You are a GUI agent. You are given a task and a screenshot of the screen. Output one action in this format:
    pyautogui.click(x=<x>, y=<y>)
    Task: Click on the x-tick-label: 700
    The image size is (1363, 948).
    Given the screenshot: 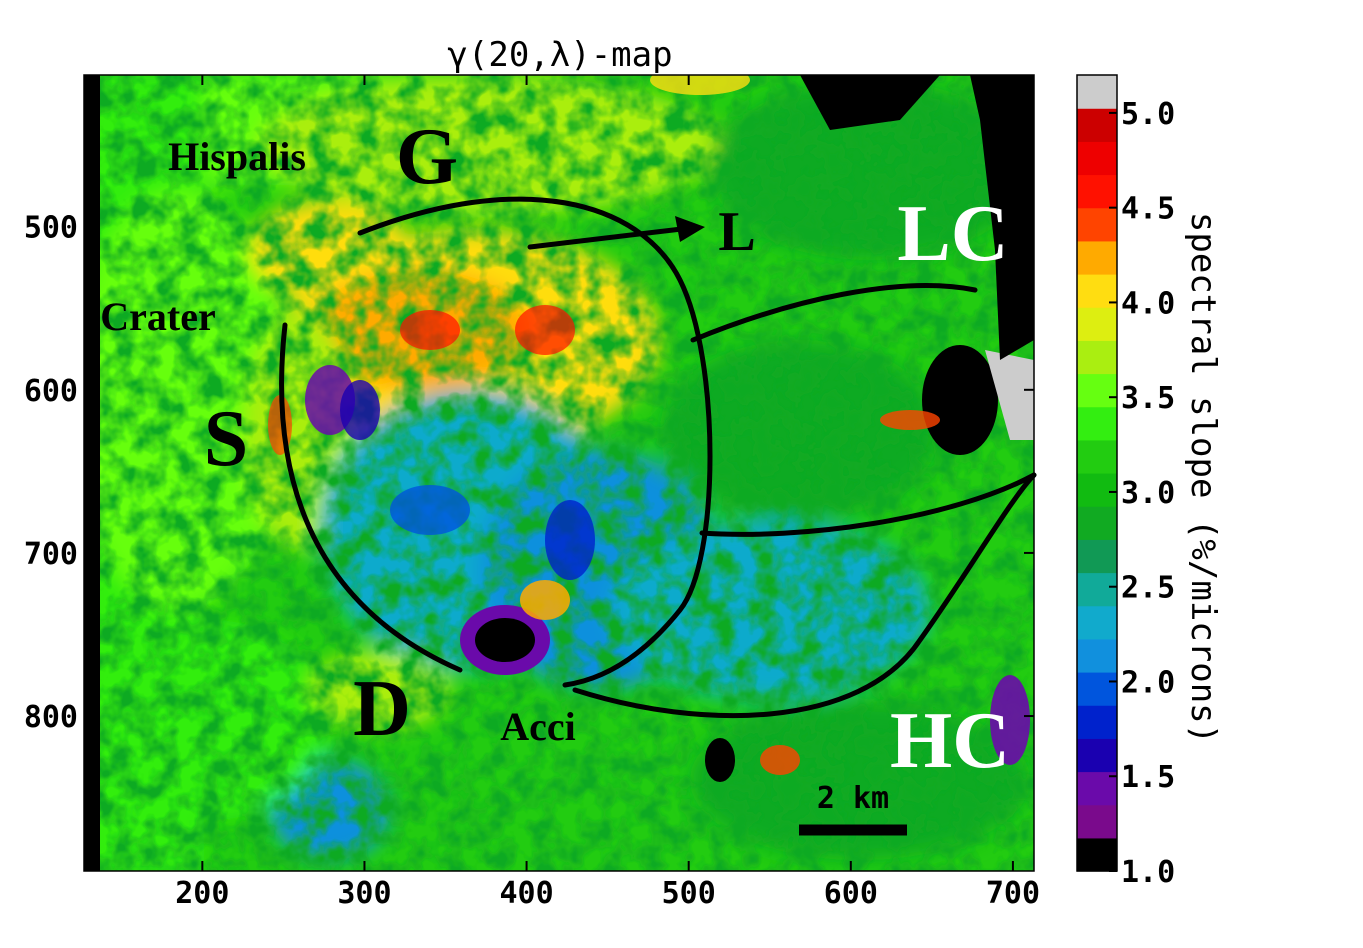 What is the action you would take?
    pyautogui.click(x=1013, y=893)
    